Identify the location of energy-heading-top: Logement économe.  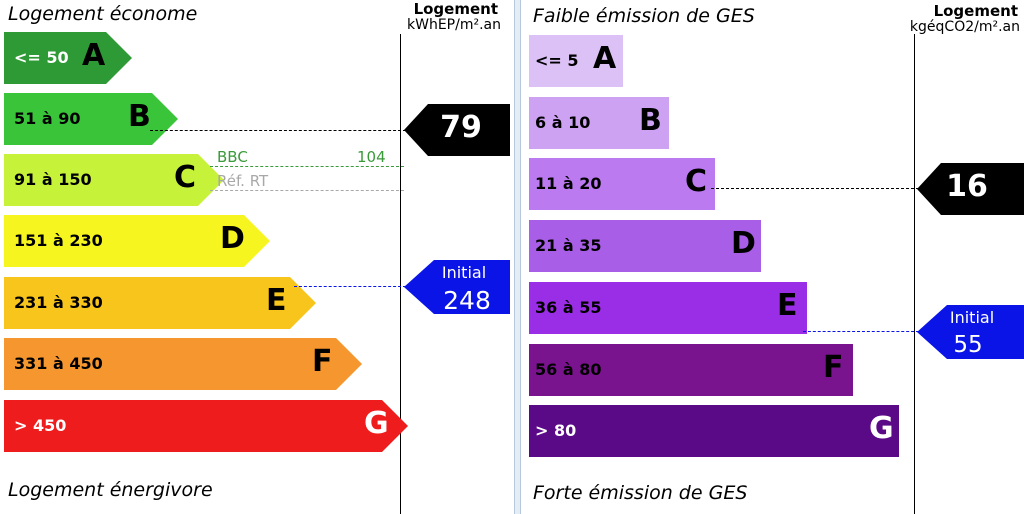
(103, 14).